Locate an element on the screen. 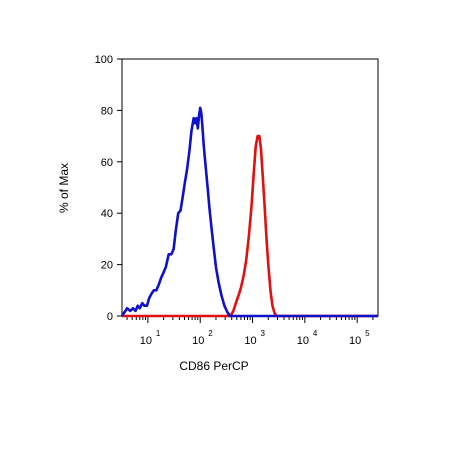 This screenshot has height=450, width=450. y-tick-label: 40 is located at coordinates (107, 214).